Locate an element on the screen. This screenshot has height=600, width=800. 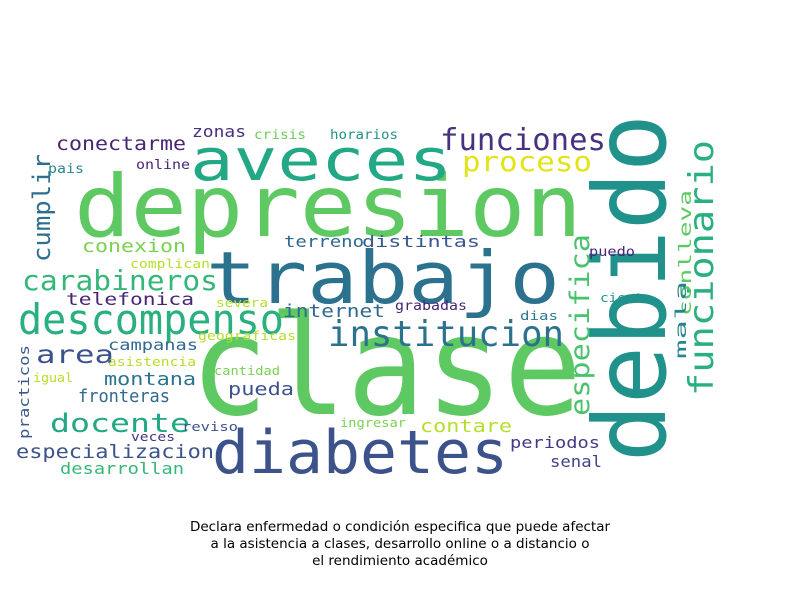
caption-line-3: el rendimiento académico is located at coordinates (400, 561).